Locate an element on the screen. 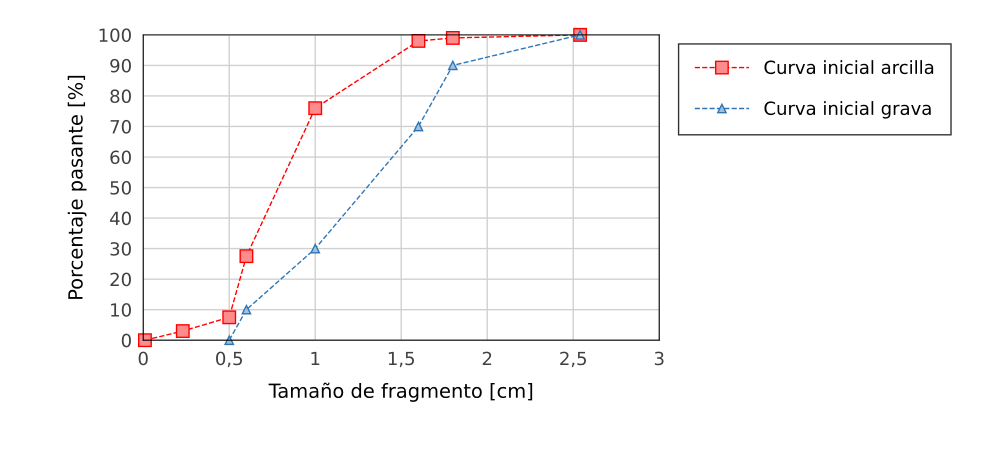 This screenshot has width=981, height=453. y-tick-label: 60 is located at coordinates (120, 157).